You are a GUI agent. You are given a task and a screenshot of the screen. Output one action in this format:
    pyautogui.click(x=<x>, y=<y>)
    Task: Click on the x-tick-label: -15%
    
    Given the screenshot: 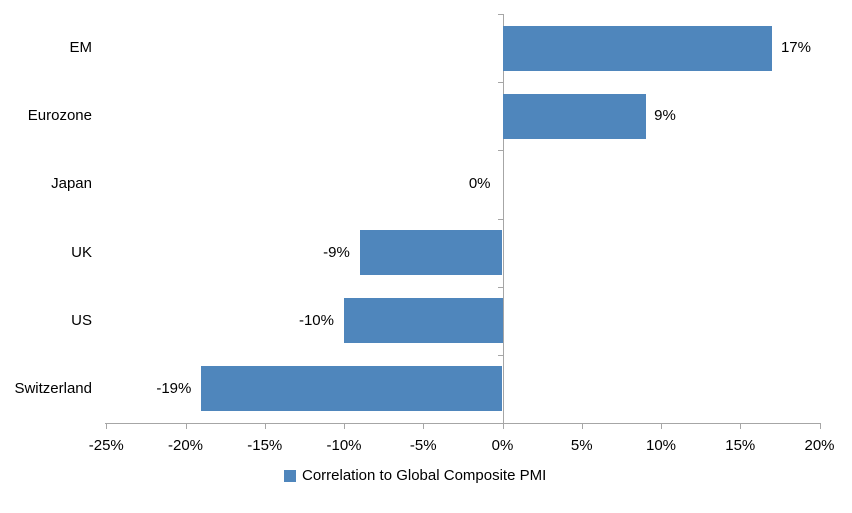 What is the action you would take?
    pyautogui.click(x=265, y=445)
    